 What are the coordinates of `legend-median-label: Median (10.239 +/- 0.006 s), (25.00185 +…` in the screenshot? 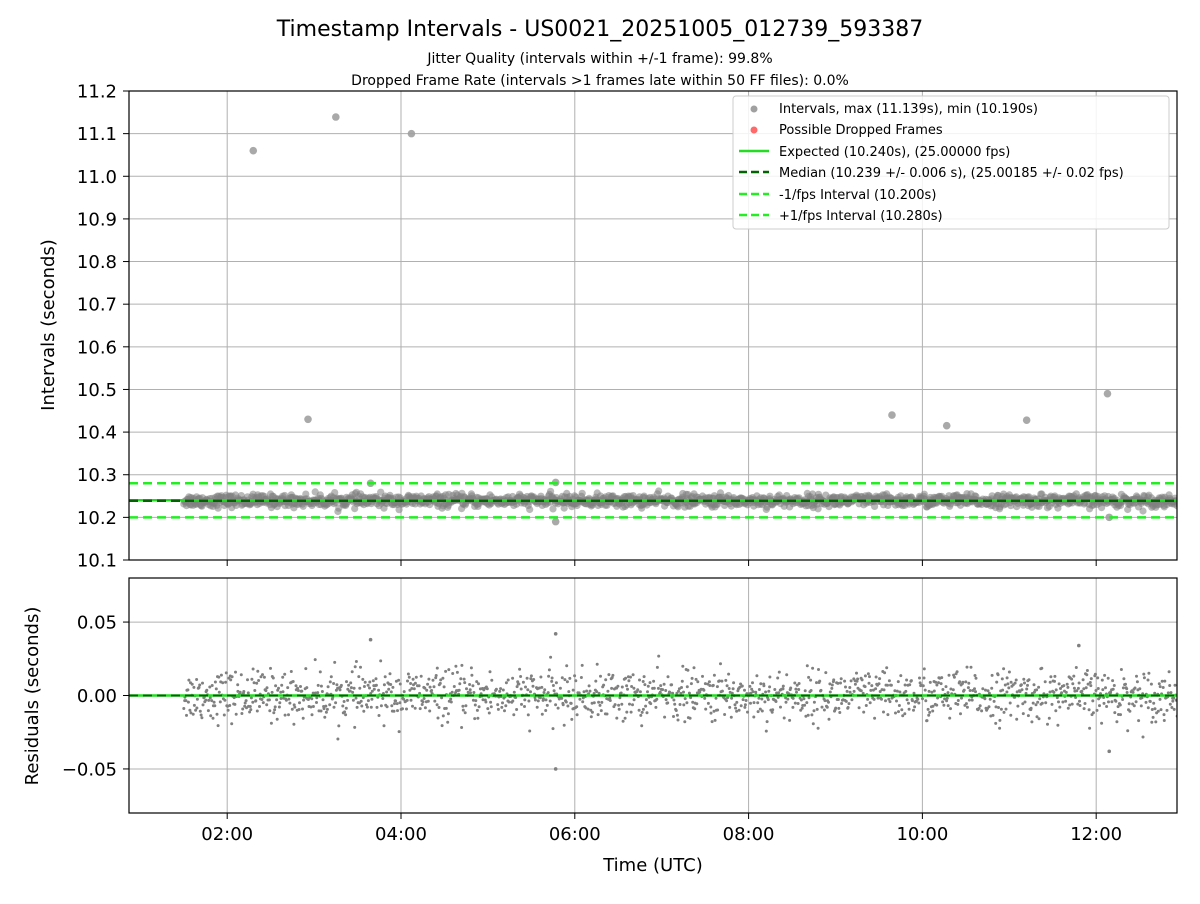 It's located at (951, 173).